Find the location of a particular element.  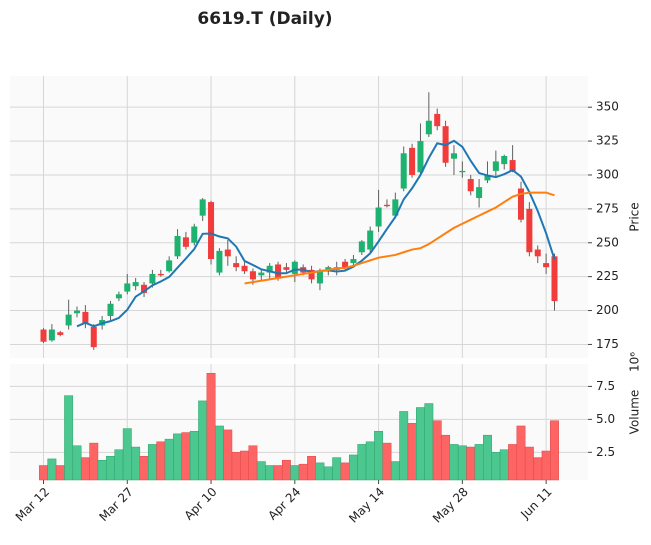

chart-title: 6619.T (Daily) is located at coordinates (264, 19).